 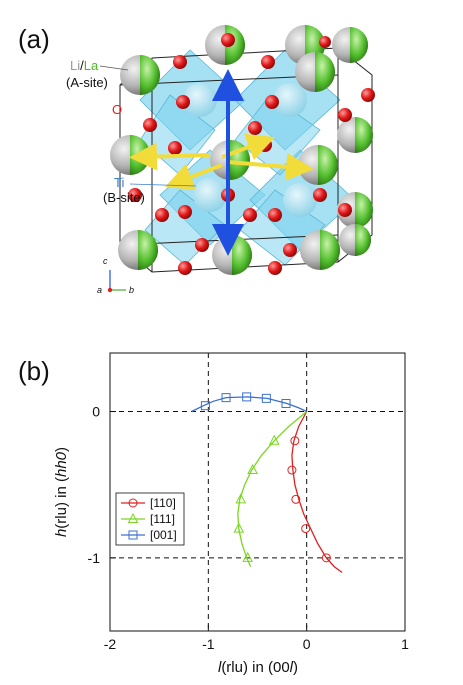 What do you see at coordinates (34, 371) in the screenshot?
I see `panel-b-label: (b)` at bounding box center [34, 371].